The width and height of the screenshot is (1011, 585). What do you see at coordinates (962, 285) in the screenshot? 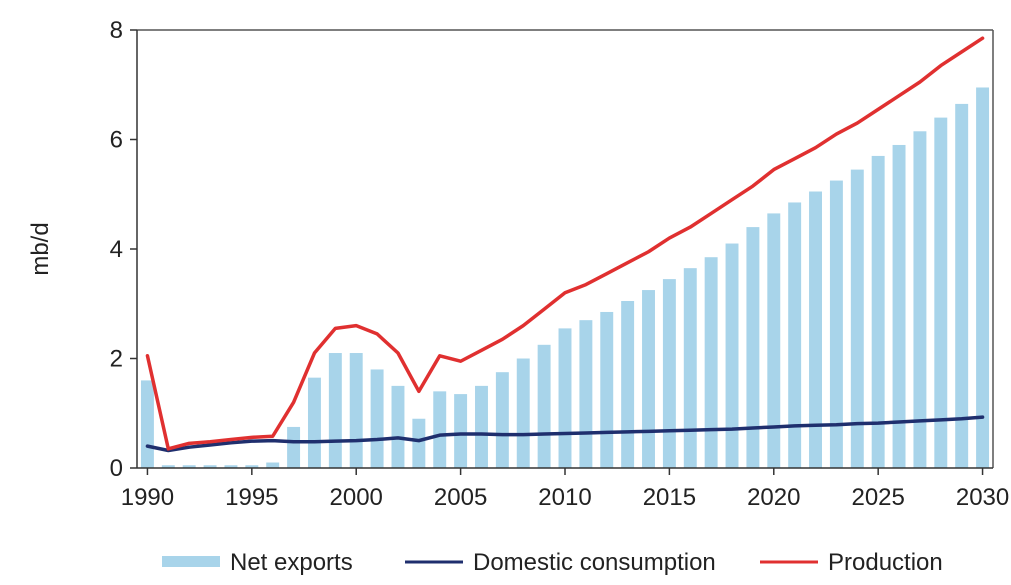
I see `bar-net-exports-2029` at bounding box center [962, 285].